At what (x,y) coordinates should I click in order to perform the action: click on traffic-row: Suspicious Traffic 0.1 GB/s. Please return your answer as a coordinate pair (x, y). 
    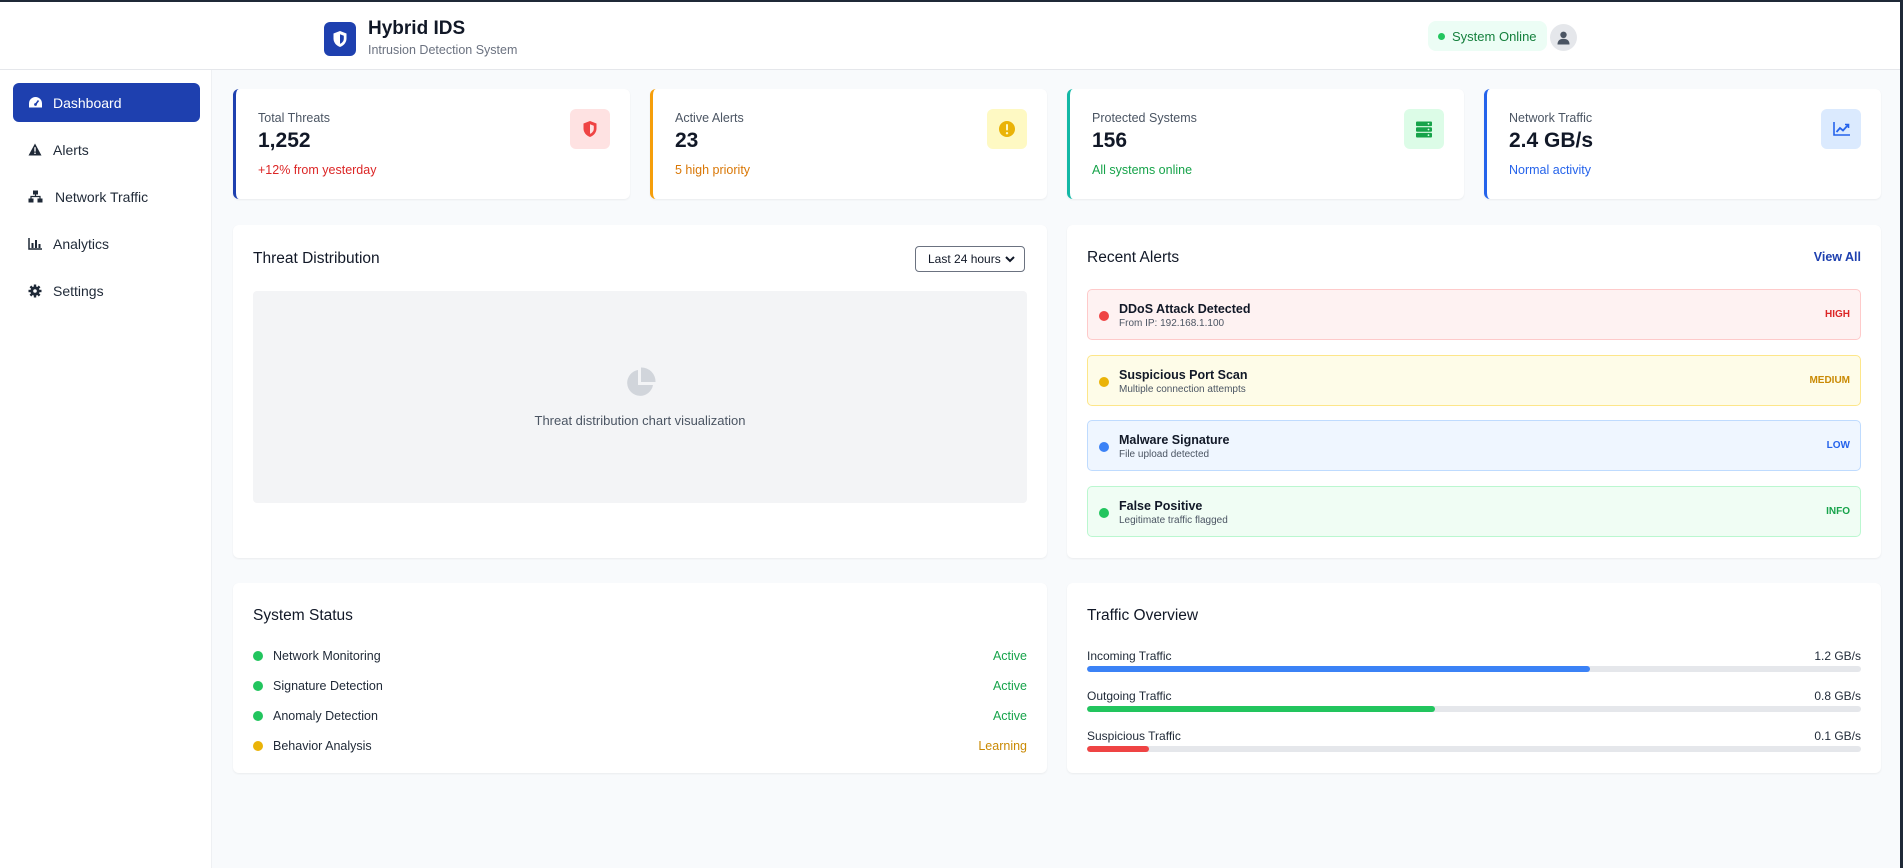
    Looking at the image, I should click on (1474, 744).